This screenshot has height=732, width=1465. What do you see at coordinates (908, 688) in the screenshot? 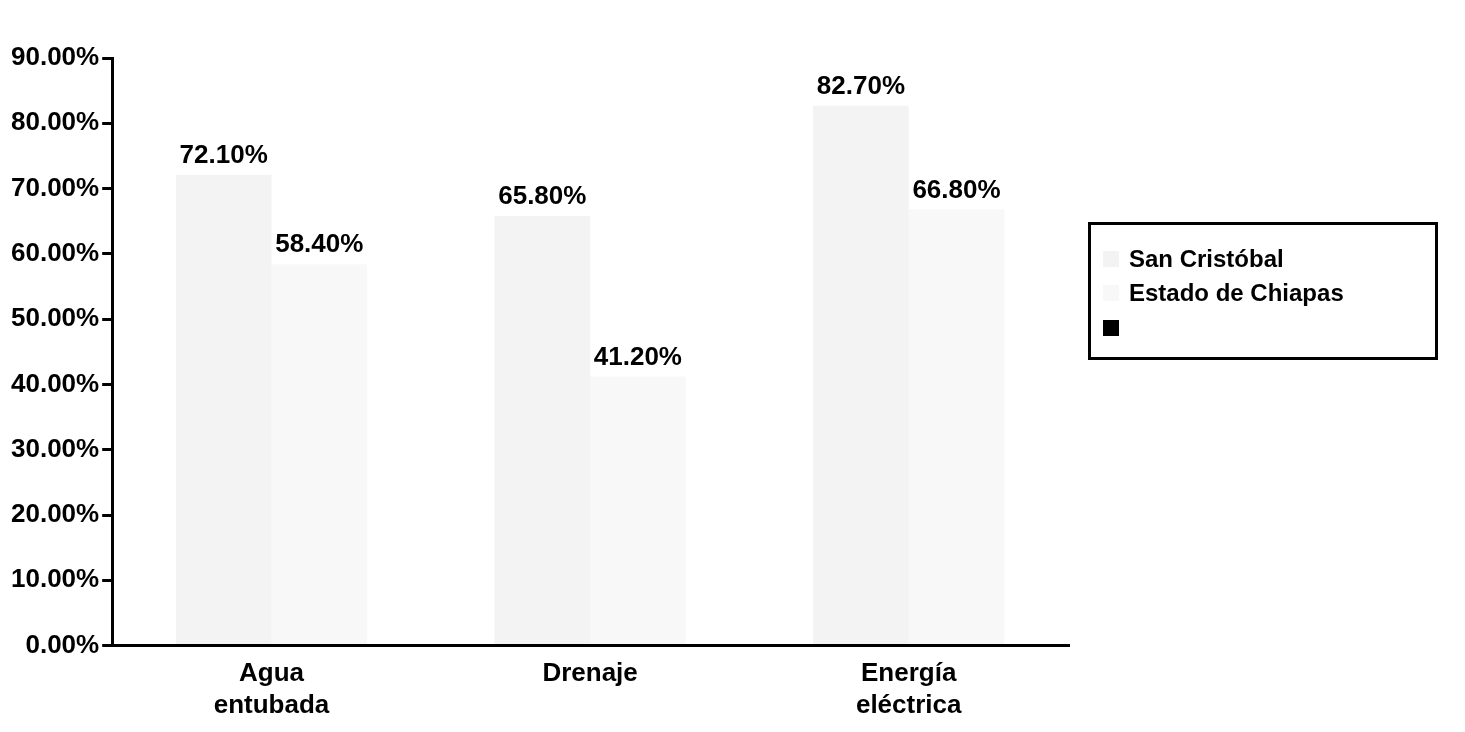
I see `x-tick-label: Energía eléctrica` at bounding box center [908, 688].